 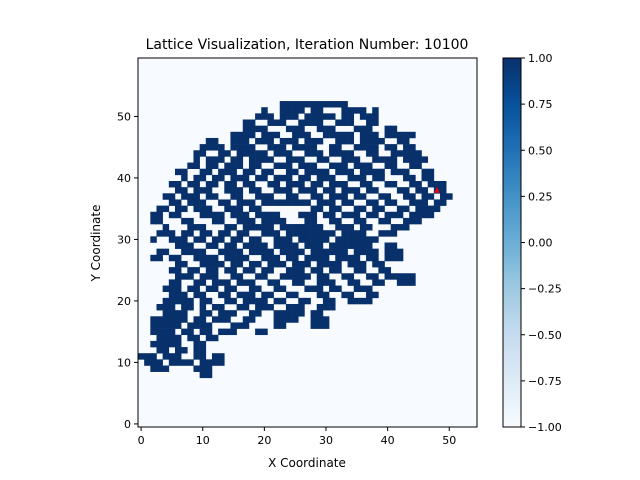 I want to click on x-tick-label: 20, so click(x=264, y=440).